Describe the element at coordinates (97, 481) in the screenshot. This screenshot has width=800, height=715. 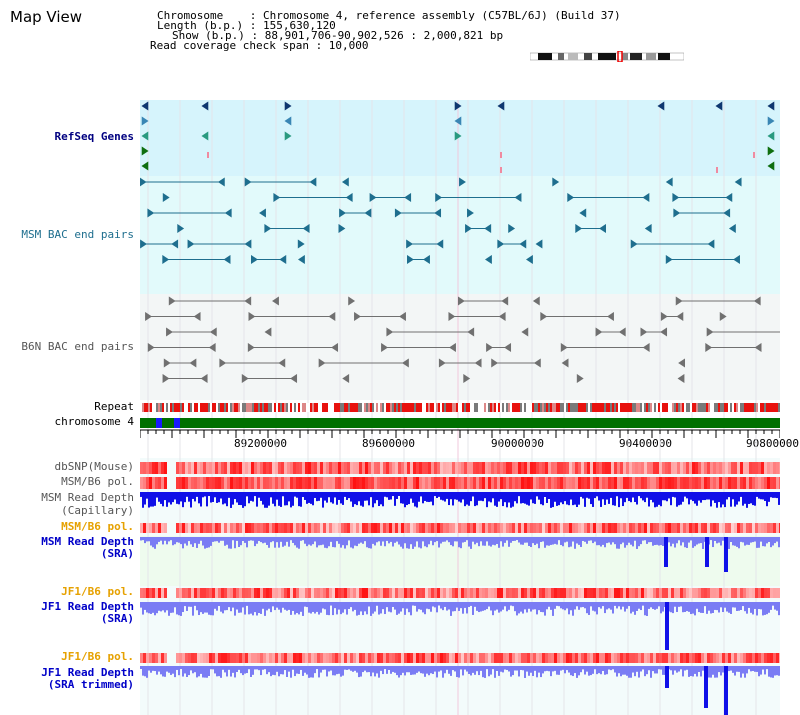
I see `track-label-msm-pol: MSM/B6 pol.` at that location.